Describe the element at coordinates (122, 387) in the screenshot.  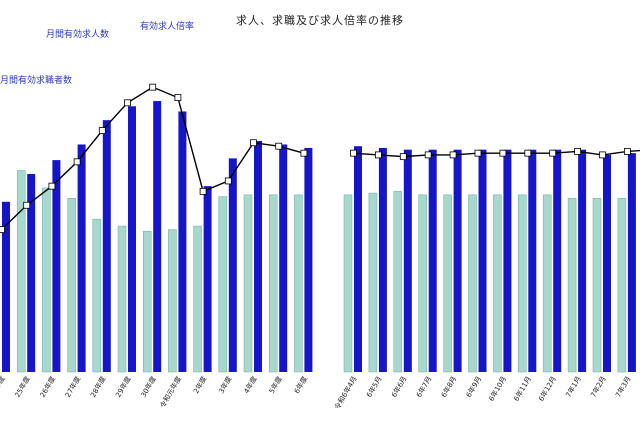
I see `x-tick-label: 29年度` at that location.